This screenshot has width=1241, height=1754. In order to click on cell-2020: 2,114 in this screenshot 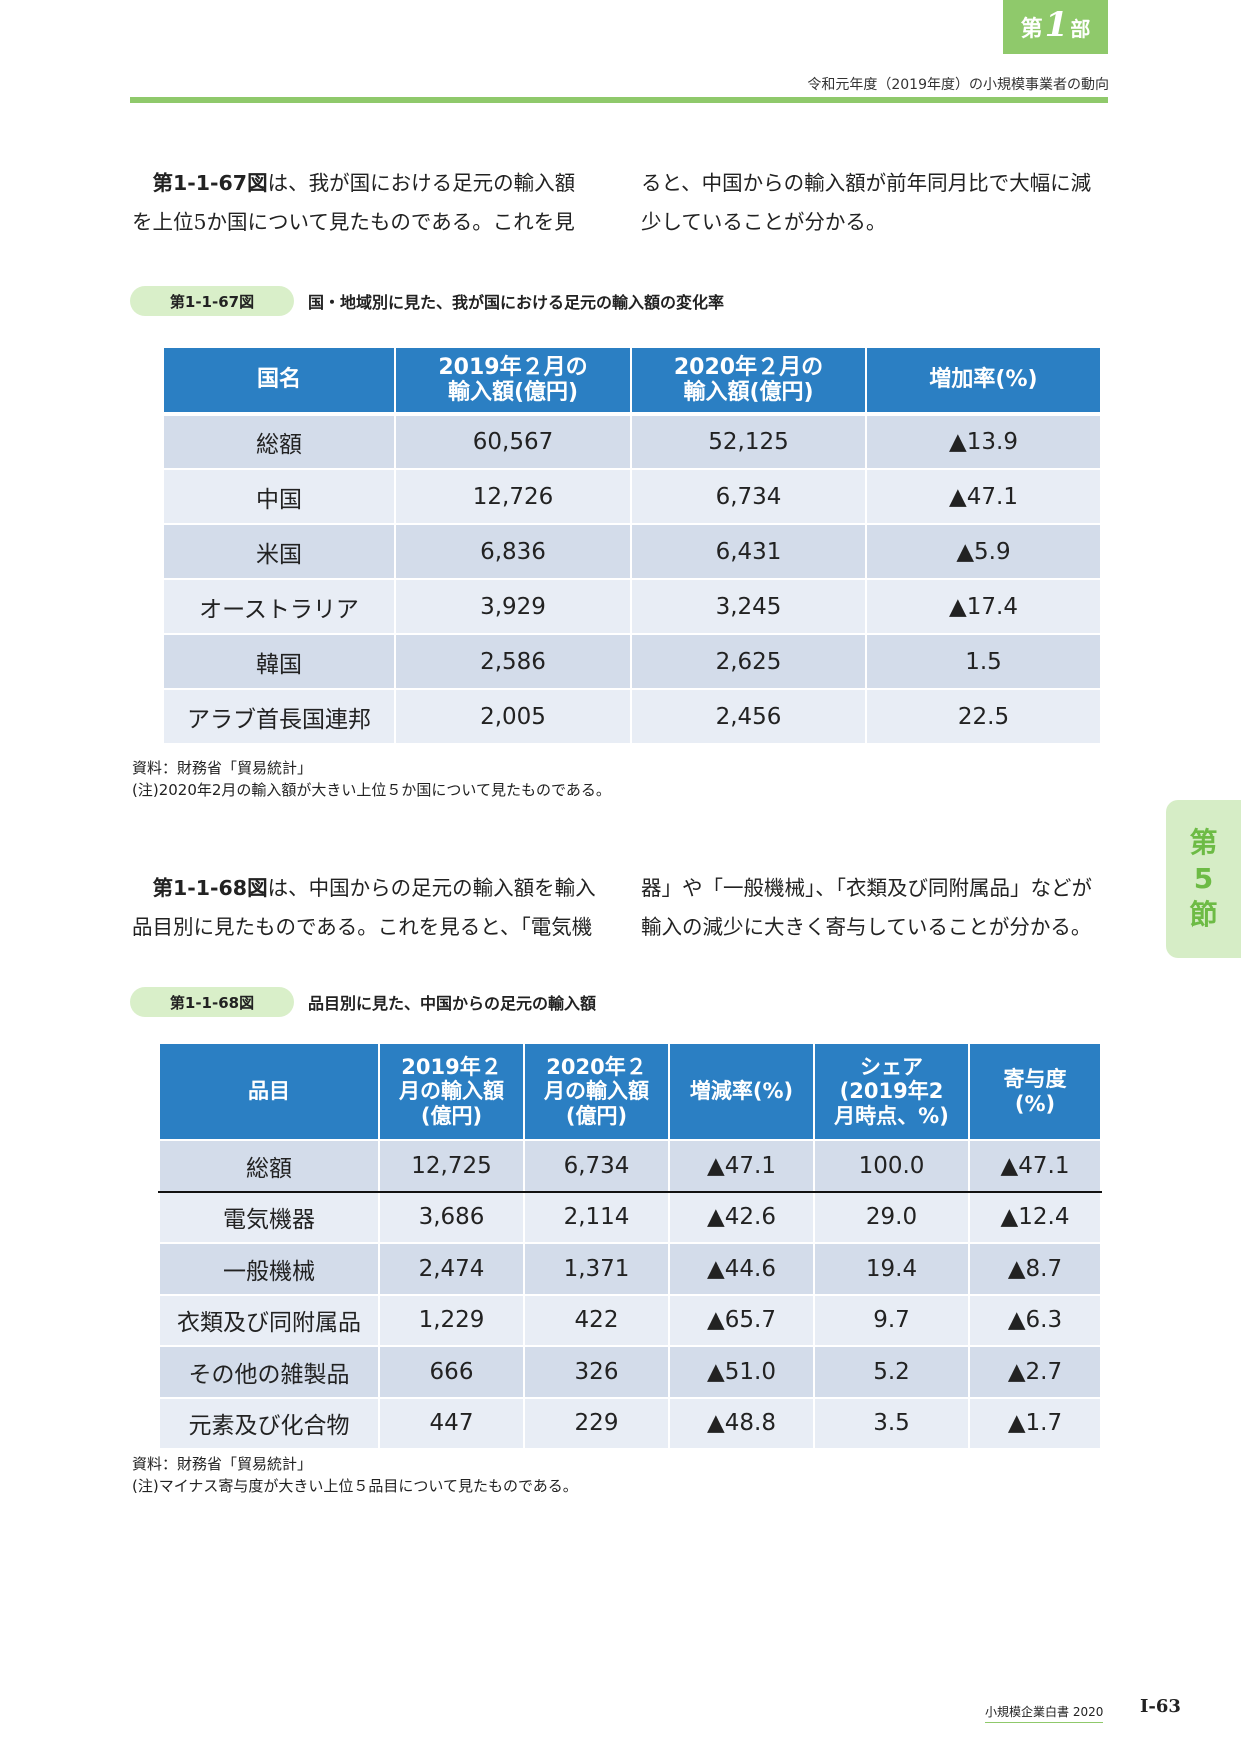, I will do `click(596, 1217)`.